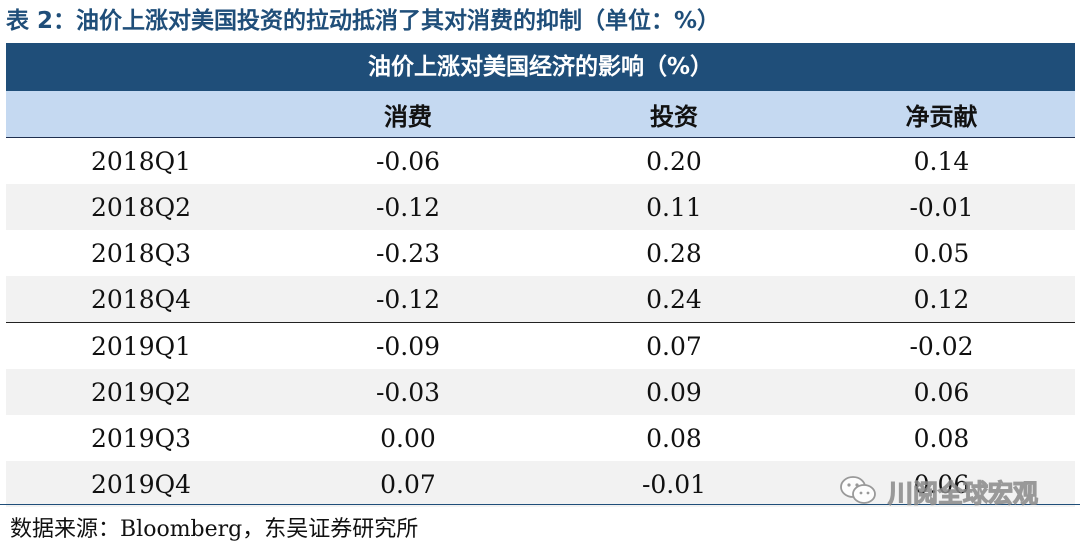  Describe the element at coordinates (941, 299) in the screenshot. I see `cell-net-contribution: 0.12` at that location.